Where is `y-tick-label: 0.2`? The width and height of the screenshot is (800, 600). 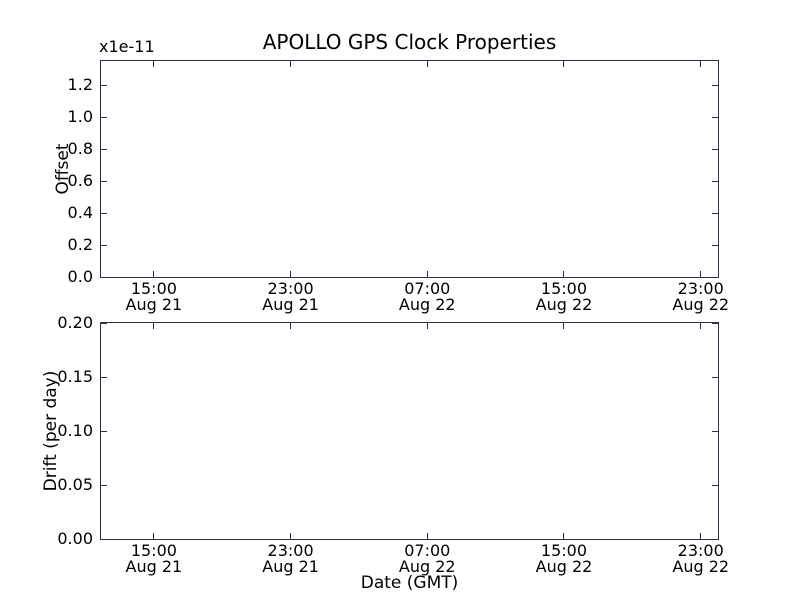 y-tick-label: 0.2 is located at coordinates (80, 244).